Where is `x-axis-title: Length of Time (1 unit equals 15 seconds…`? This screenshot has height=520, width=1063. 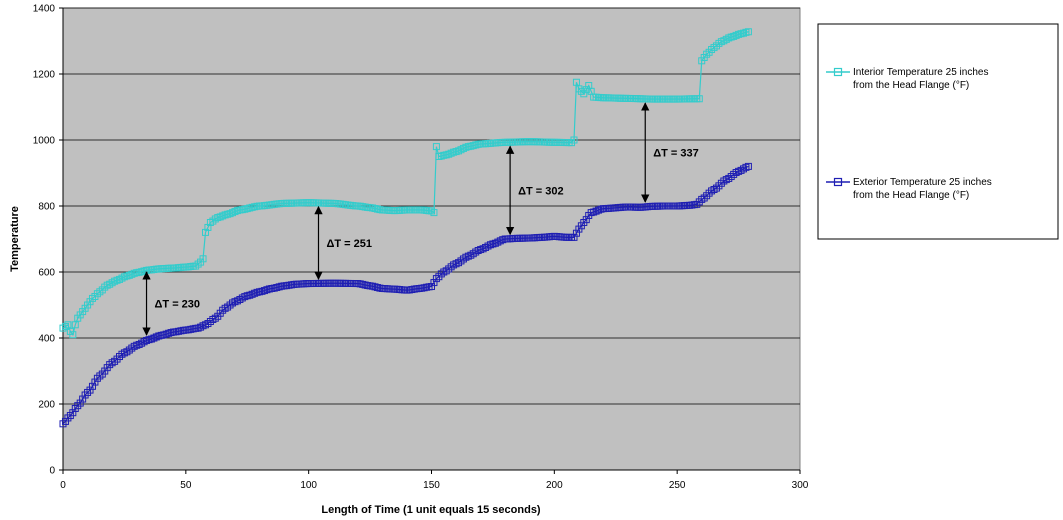 x-axis-title: Length of Time (1 unit equals 15 seconds… is located at coordinates (431, 510).